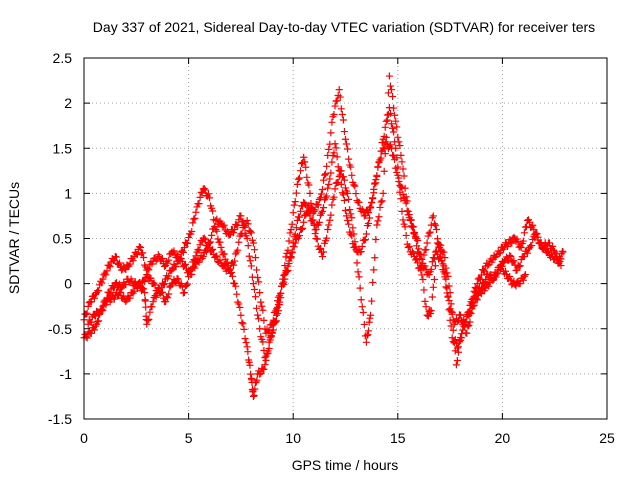  What do you see at coordinates (503, 438) in the screenshot?
I see `x-tick-label: 20` at bounding box center [503, 438].